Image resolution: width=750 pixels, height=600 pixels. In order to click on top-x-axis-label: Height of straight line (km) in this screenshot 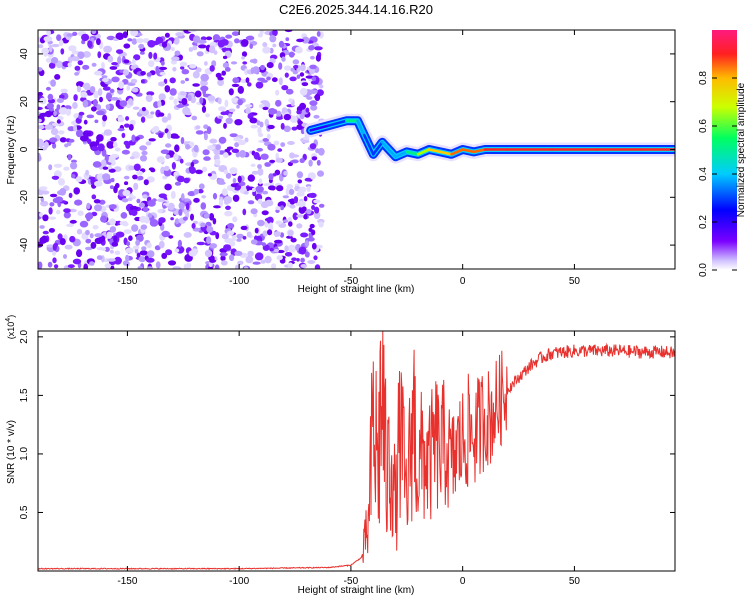, I will do `click(356, 289)`.